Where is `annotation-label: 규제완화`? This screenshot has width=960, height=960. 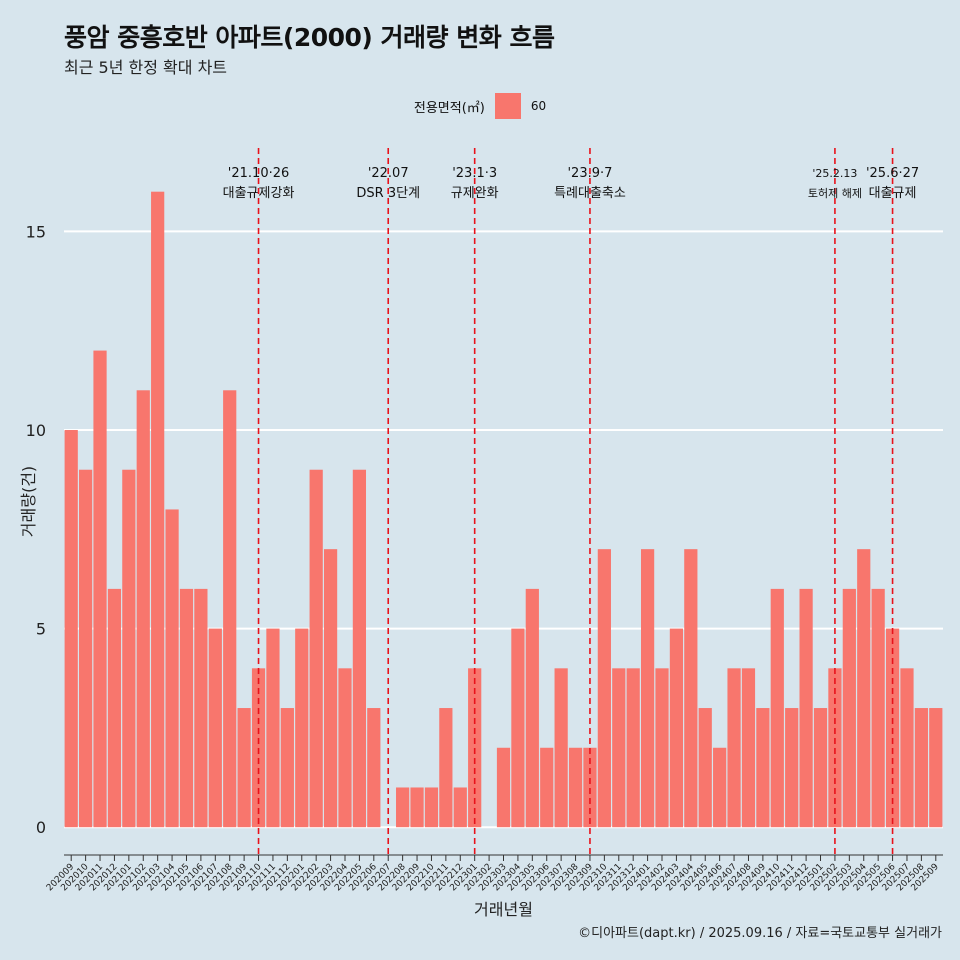 annotation-label: 규제완화 is located at coordinates (475, 193).